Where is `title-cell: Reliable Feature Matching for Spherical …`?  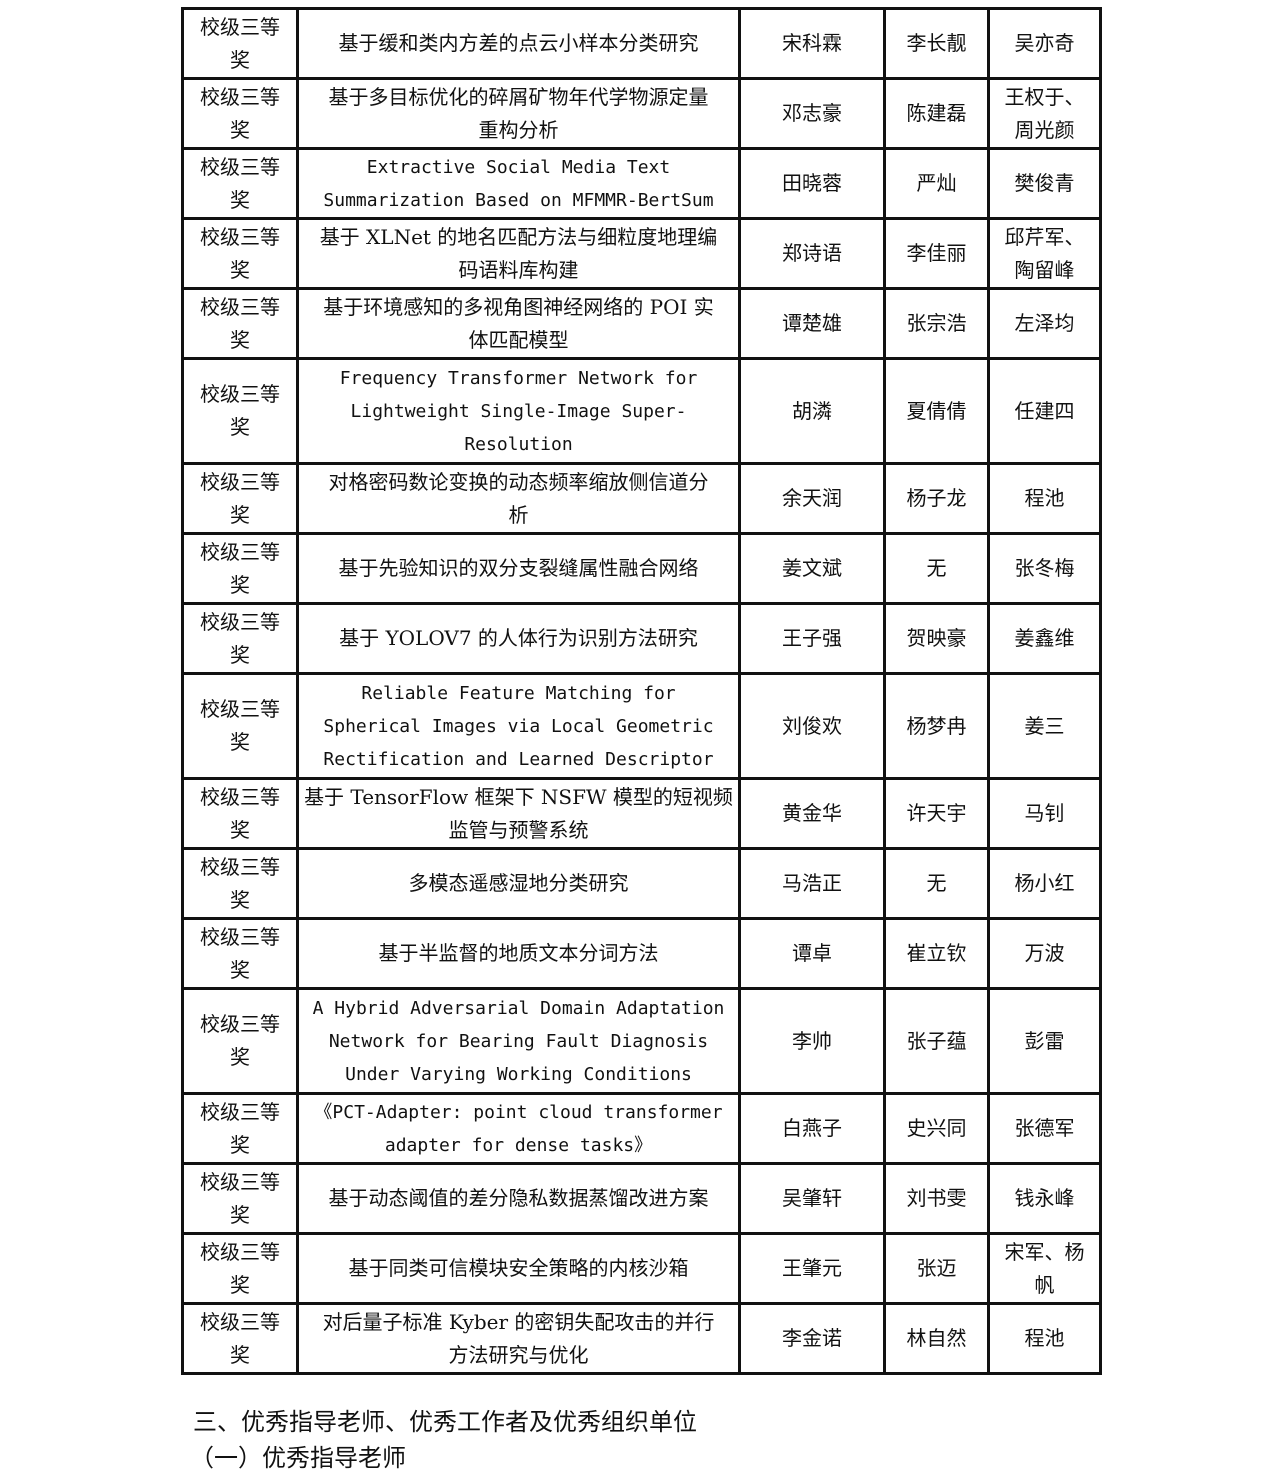 title-cell: Reliable Feature Matching for Spherical … is located at coordinates (518, 726).